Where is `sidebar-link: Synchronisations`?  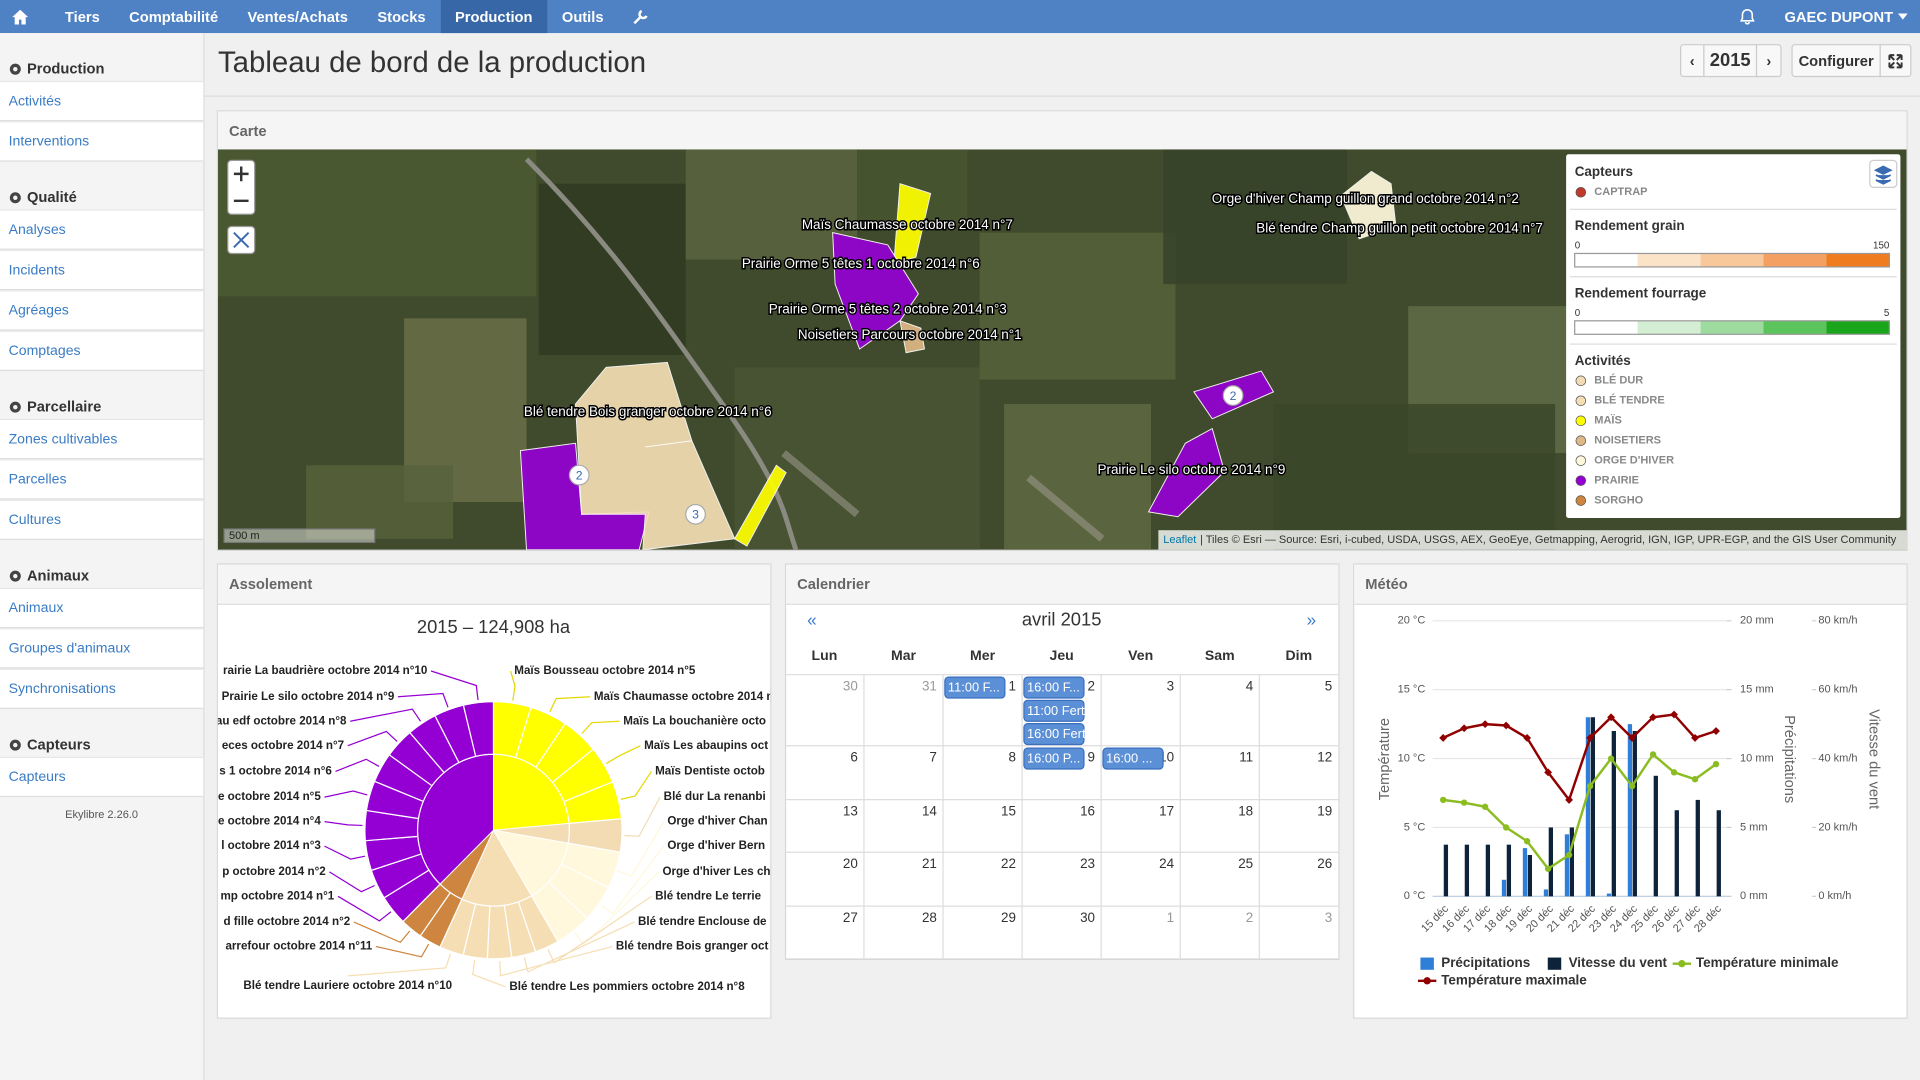 sidebar-link: Synchronisations is located at coordinates (102, 688).